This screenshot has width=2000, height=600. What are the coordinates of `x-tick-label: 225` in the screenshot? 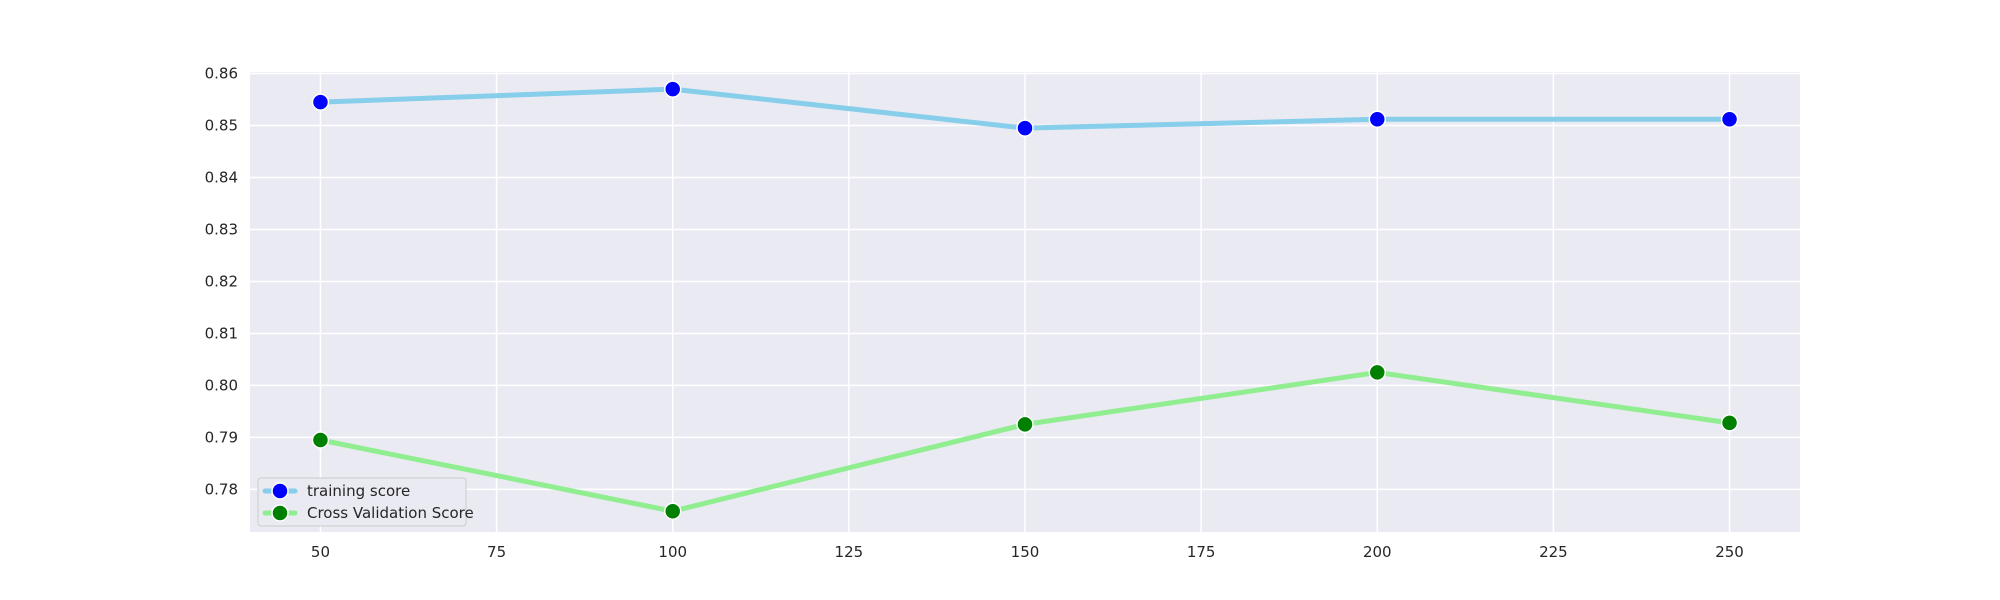 It's located at (1553, 552).